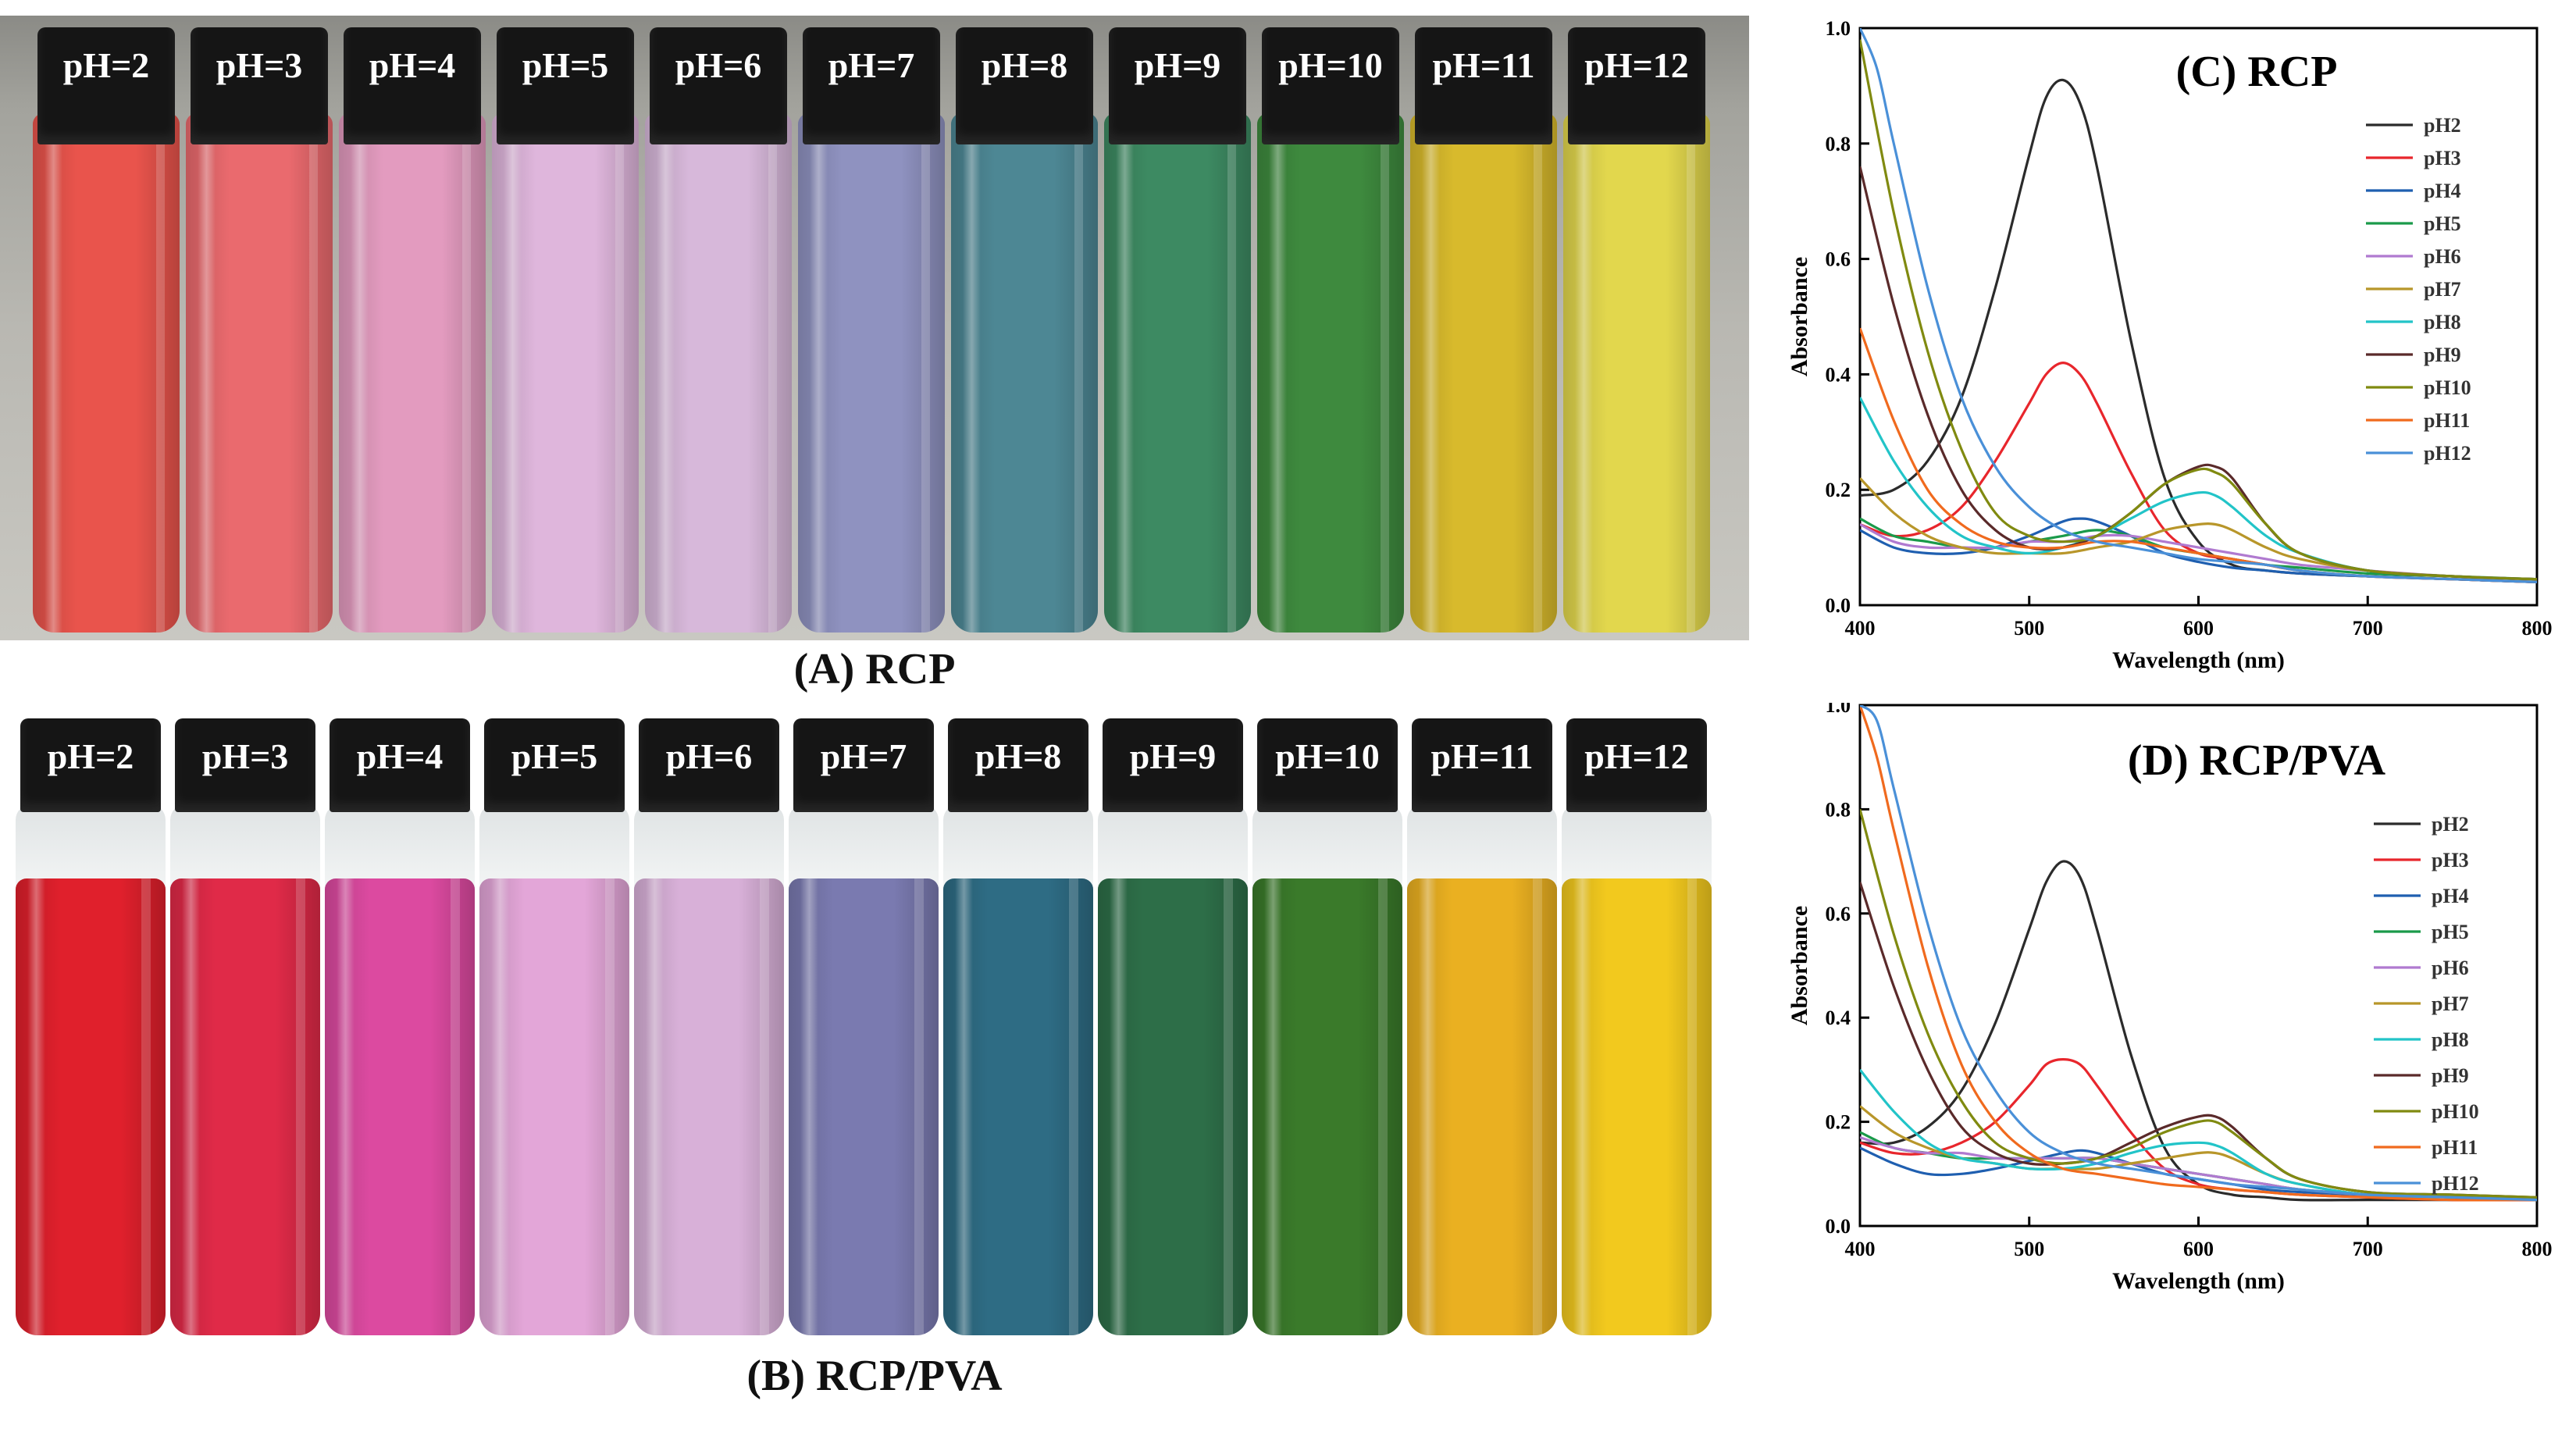  I want to click on vial-cap: pH=4, so click(412, 86).